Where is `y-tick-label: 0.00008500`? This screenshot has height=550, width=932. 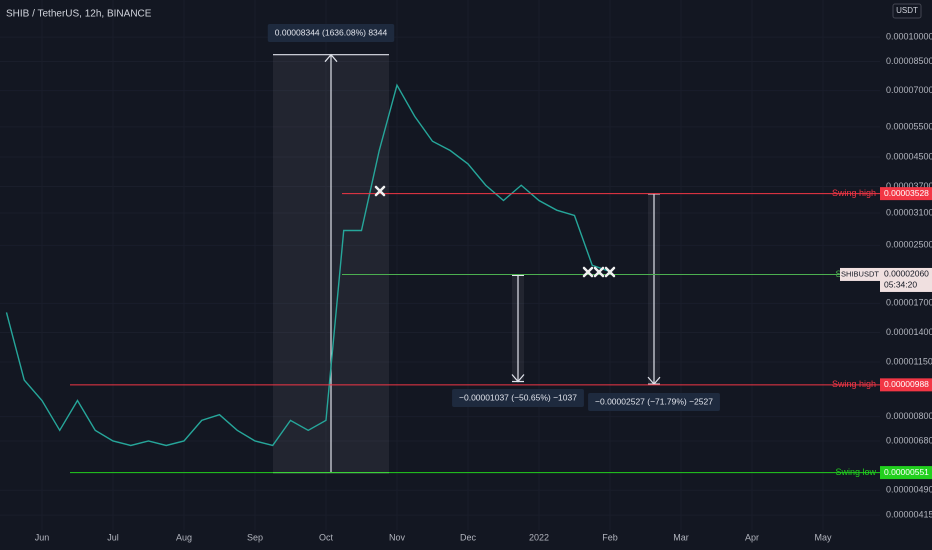 y-tick-label: 0.00008500 is located at coordinates (909, 61).